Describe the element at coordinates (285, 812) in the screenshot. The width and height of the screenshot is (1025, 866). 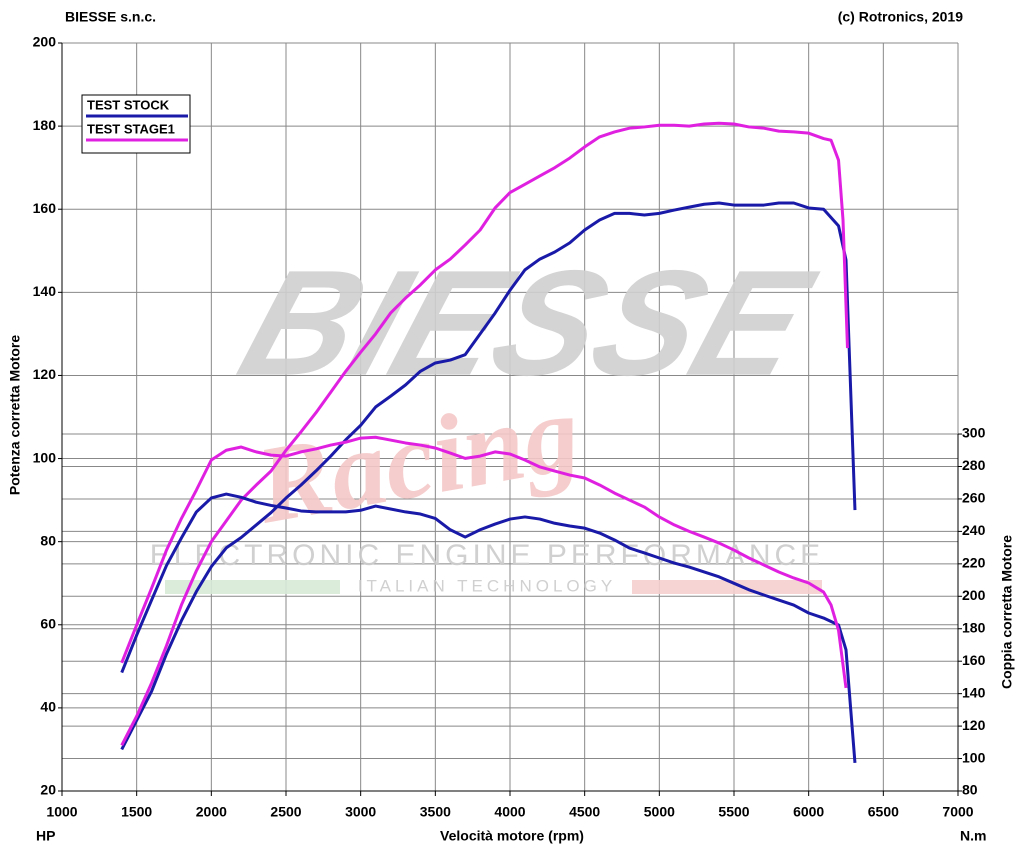
I see `x-tick-label: 2500` at that location.